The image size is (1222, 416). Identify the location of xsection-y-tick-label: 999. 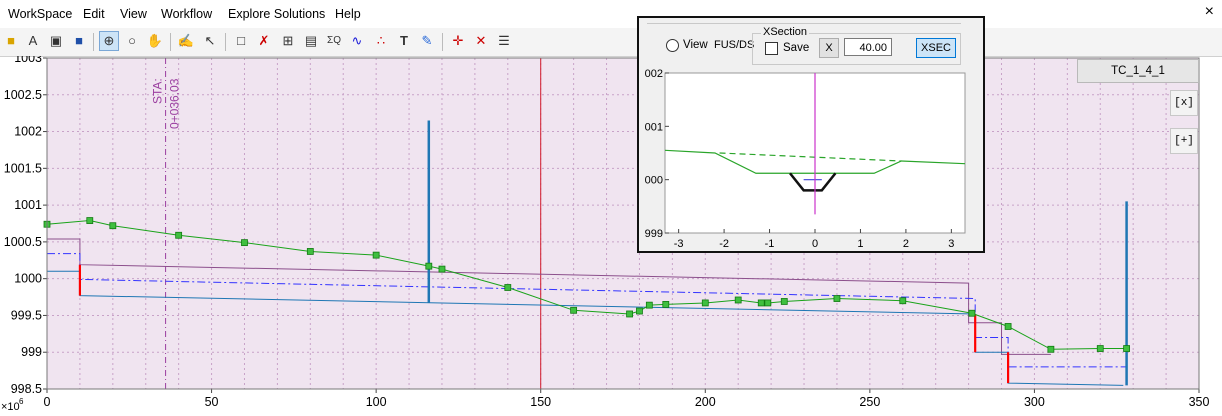
(654, 234).